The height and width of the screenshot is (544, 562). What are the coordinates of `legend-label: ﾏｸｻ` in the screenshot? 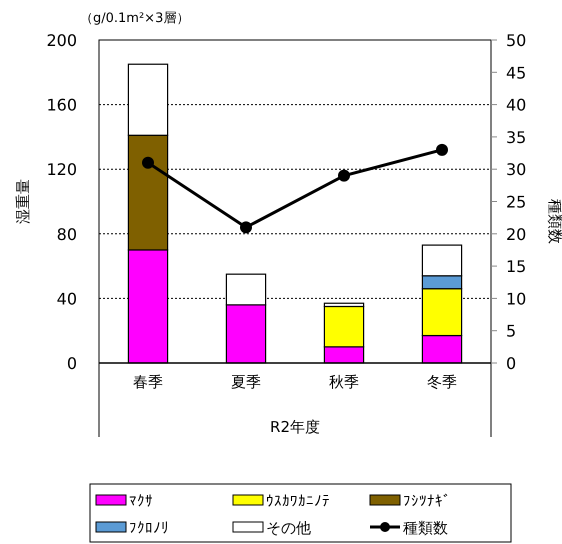 It's located at (141, 501).